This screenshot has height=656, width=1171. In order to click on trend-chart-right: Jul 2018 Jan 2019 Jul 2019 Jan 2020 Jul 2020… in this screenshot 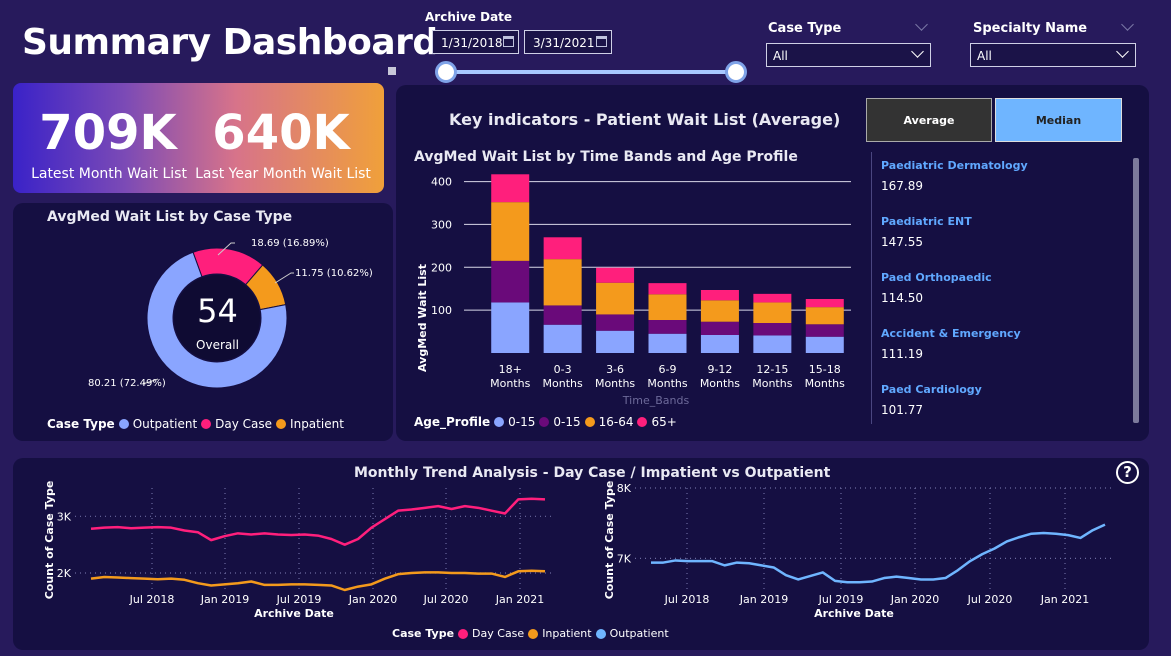, I will do `click(853, 552)`.